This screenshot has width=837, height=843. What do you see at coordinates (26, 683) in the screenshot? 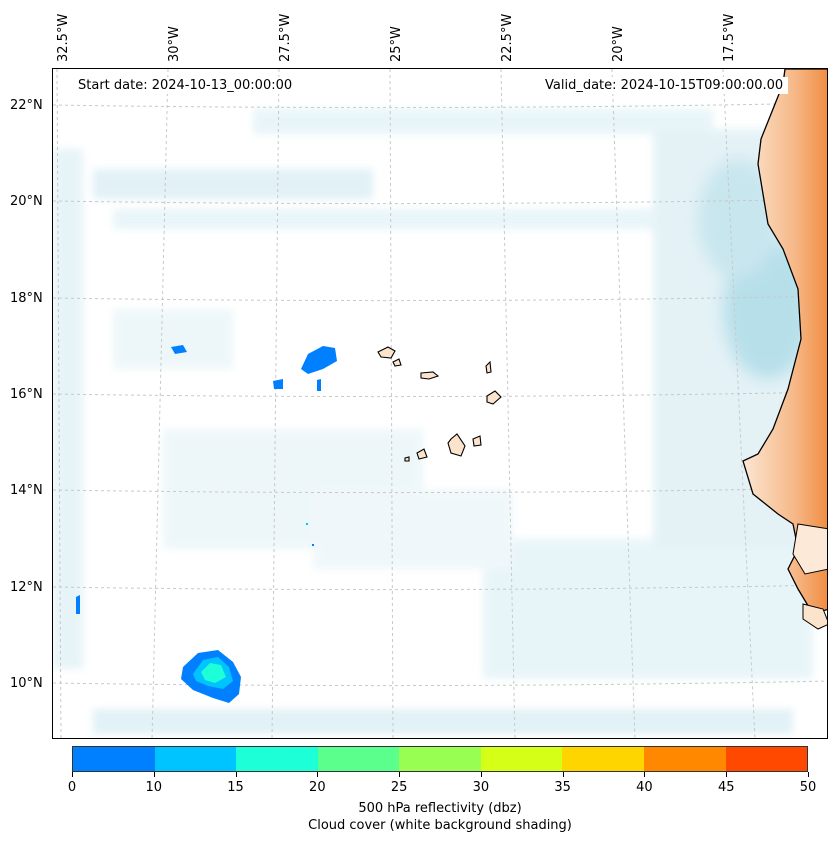
I see `lat-label-10n: 10°N` at bounding box center [26, 683].